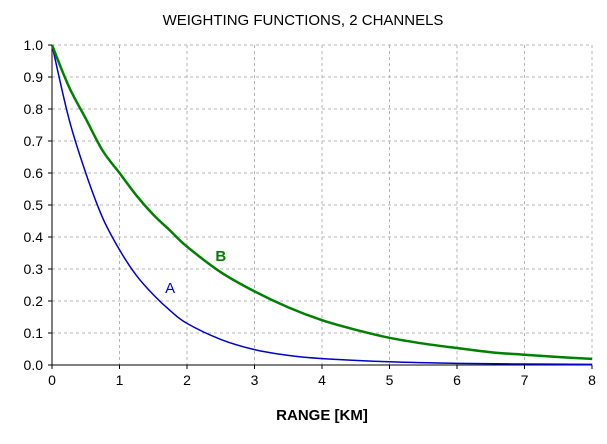 This screenshot has height=444, width=607. Describe the element at coordinates (170, 288) in the screenshot. I see `series-label-a: A` at that location.